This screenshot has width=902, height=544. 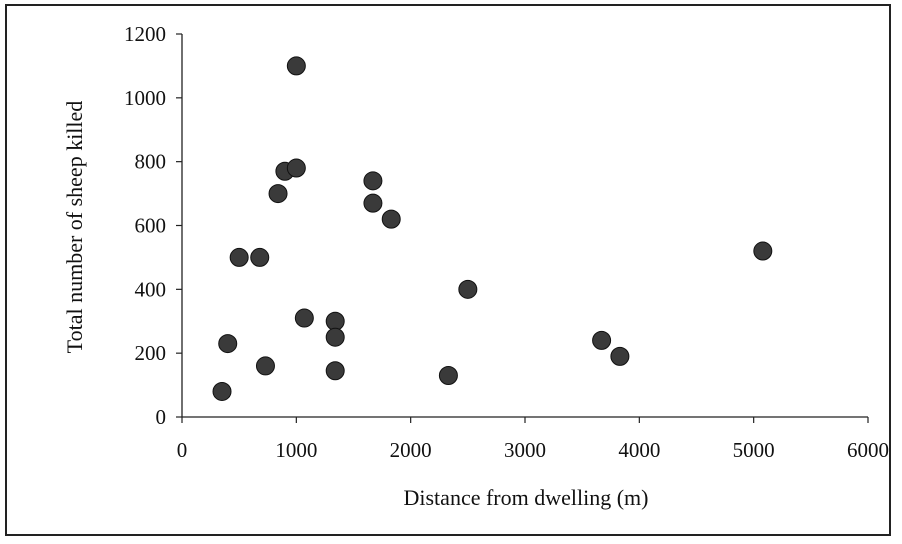 What do you see at coordinates (754, 450) in the screenshot?
I see `x-tick-label: 5000` at bounding box center [754, 450].